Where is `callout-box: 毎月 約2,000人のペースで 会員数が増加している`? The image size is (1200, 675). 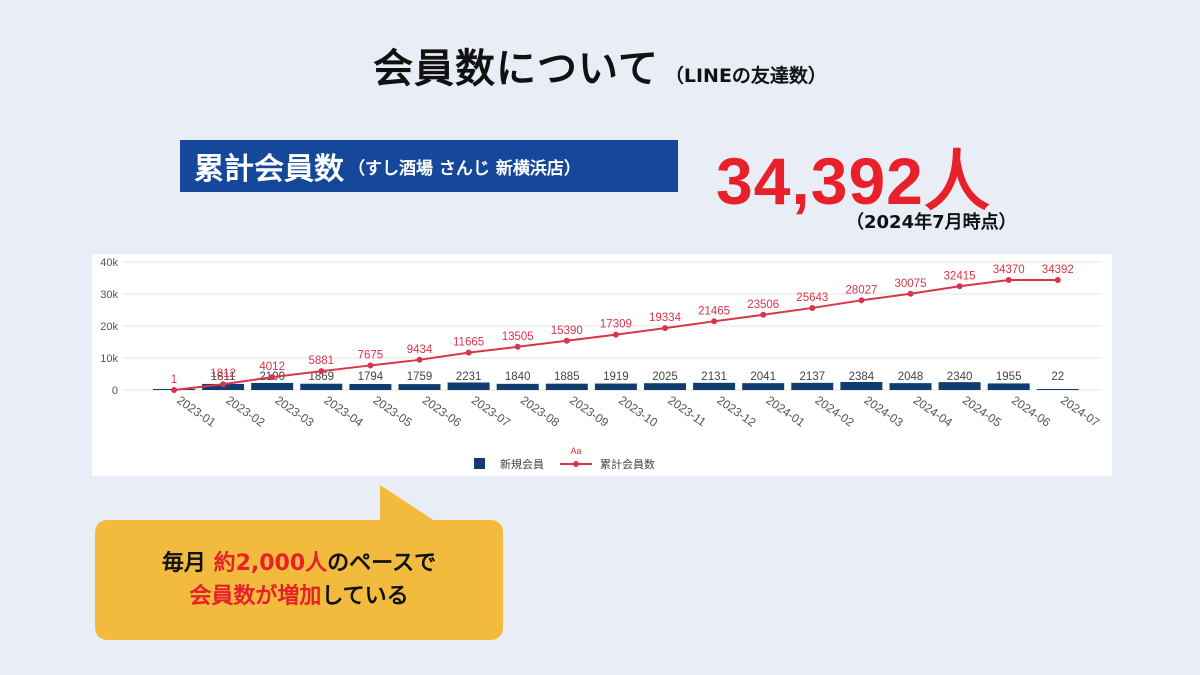
callout-box: 毎月 約2,000人のペースで 会員数が増加している is located at coordinates (299, 580).